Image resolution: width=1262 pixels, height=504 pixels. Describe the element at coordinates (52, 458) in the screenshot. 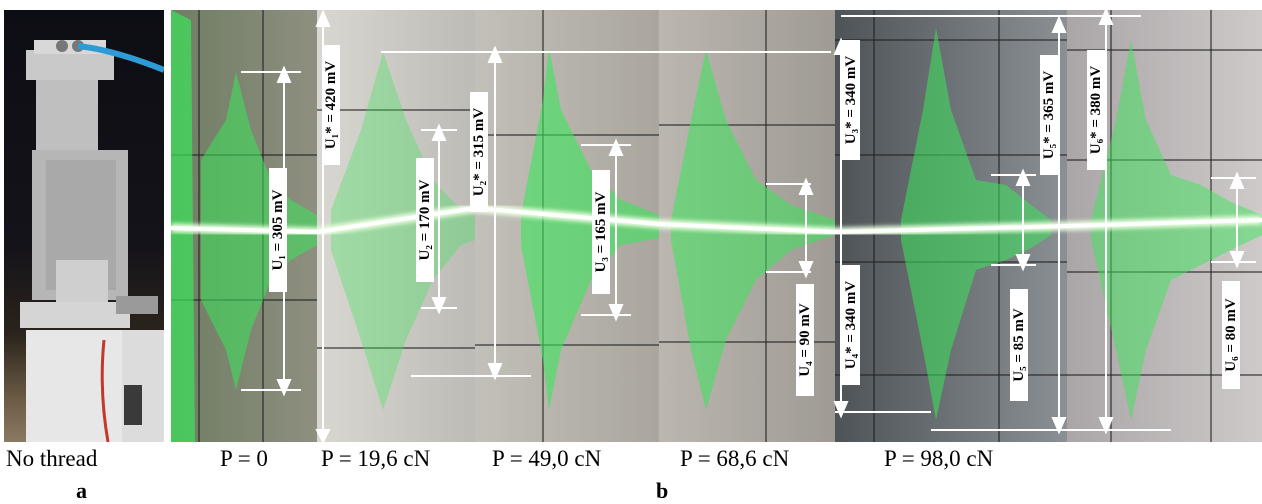

I see `label-no-thread: No thread` at that location.